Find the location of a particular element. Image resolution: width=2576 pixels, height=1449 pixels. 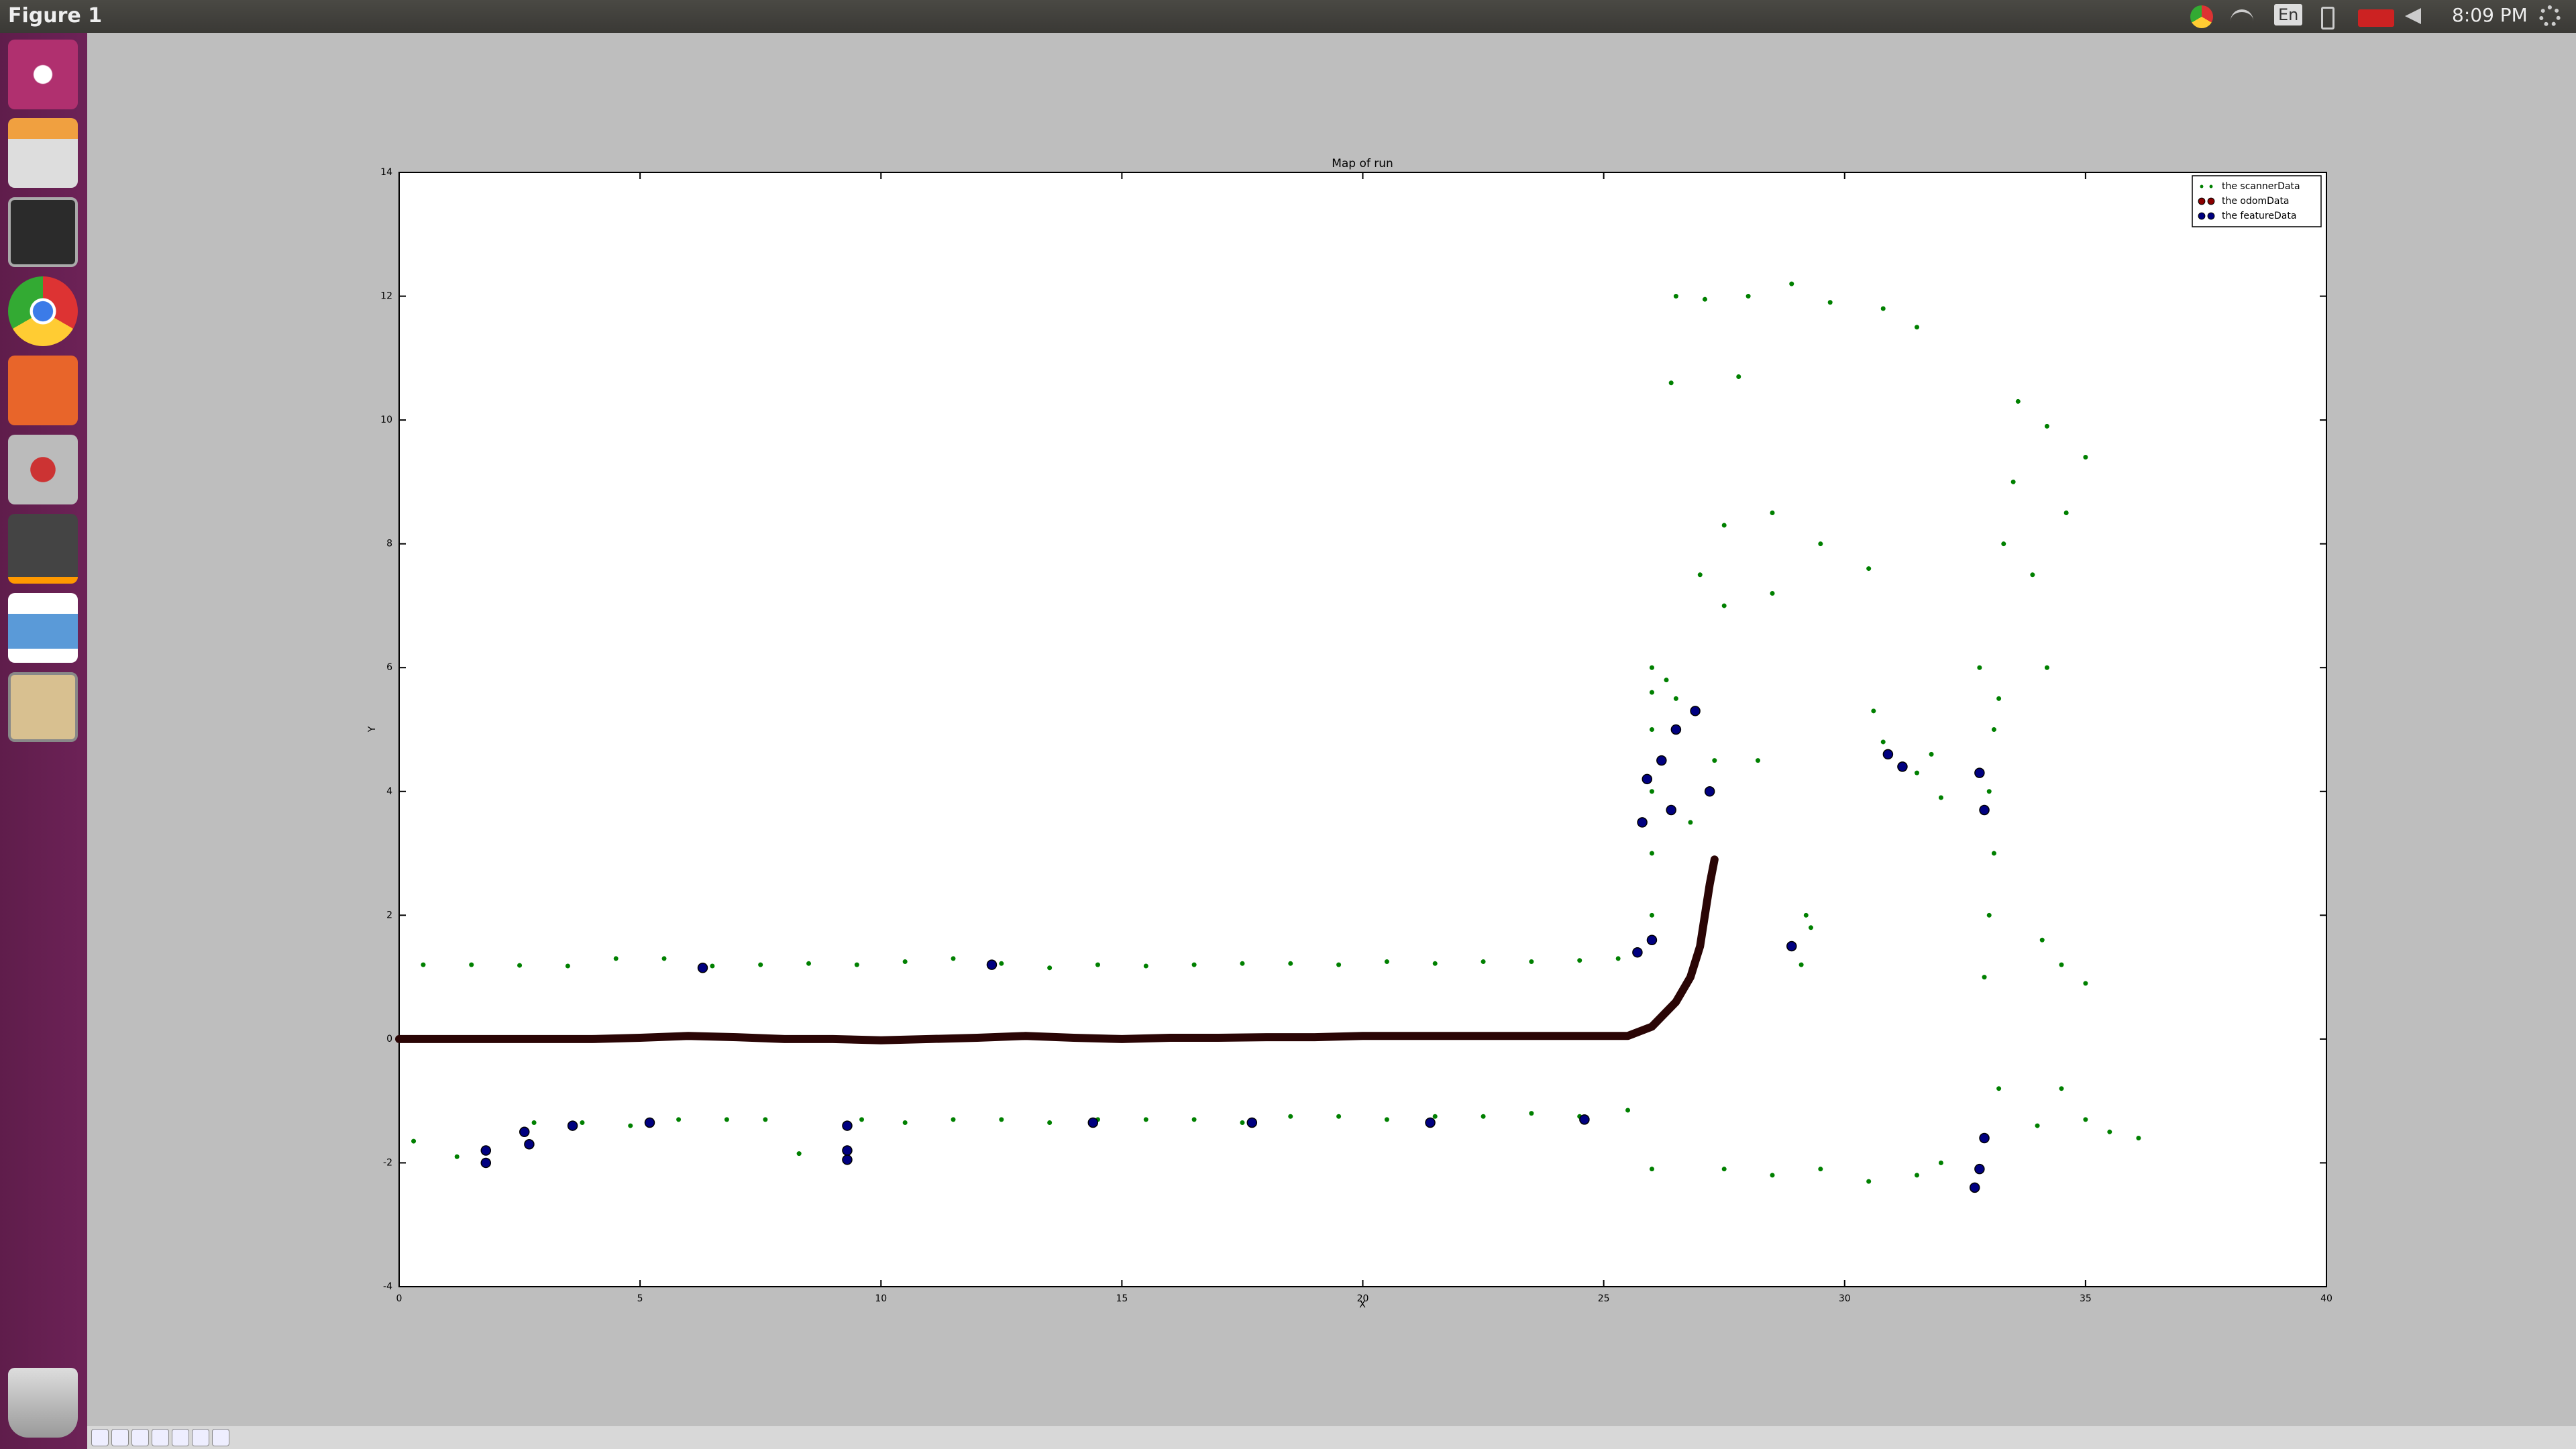

x-tick-label: 25 is located at coordinates (1604, 1298).